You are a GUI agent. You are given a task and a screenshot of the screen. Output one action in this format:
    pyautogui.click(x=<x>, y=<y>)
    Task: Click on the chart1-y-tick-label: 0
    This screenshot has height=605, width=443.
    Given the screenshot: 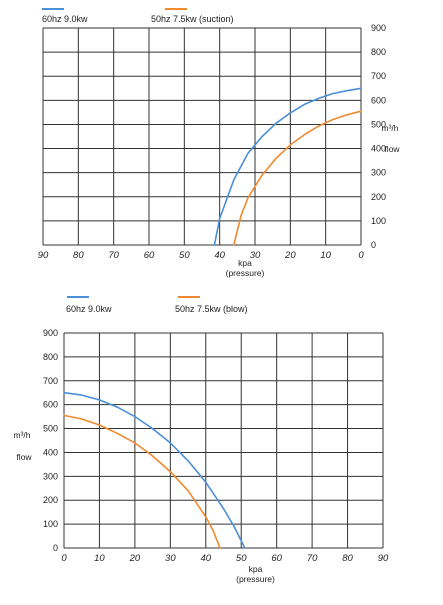 What is the action you would take?
    pyautogui.click(x=373, y=245)
    